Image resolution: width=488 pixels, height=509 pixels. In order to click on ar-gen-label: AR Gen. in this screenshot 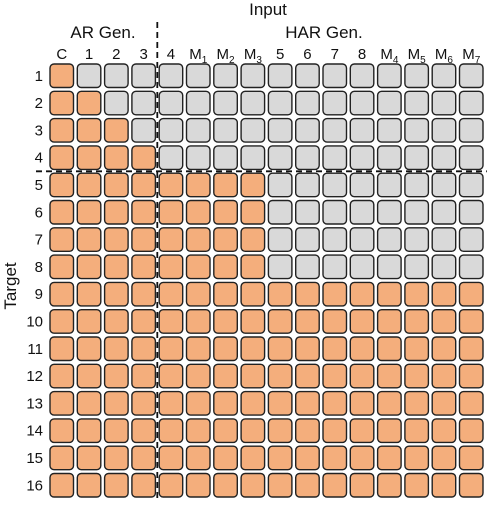, I will do `click(102, 32)`.